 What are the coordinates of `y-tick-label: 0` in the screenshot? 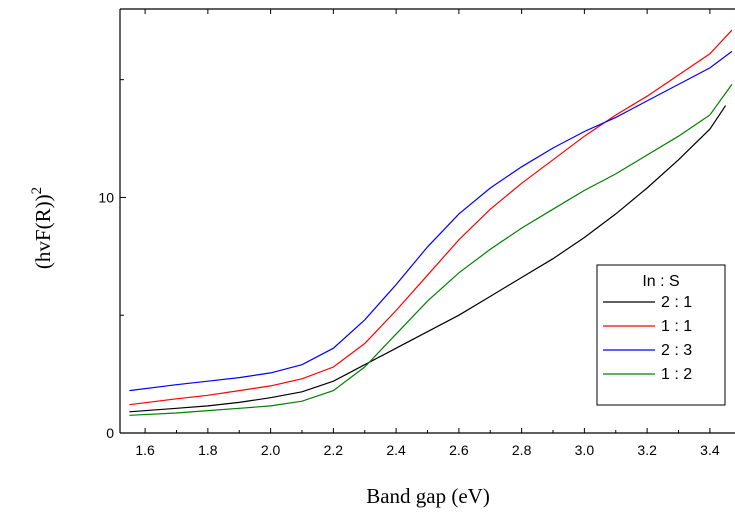 It's located at (110, 433).